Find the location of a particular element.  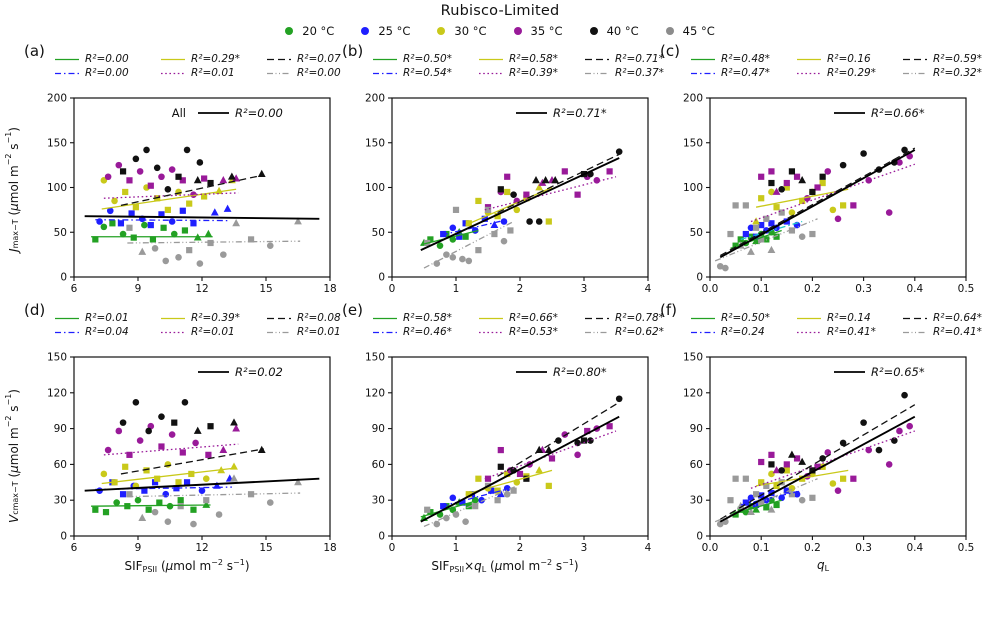

inner-legend-r2: R²=0.66* is located at coordinates (898, 113).